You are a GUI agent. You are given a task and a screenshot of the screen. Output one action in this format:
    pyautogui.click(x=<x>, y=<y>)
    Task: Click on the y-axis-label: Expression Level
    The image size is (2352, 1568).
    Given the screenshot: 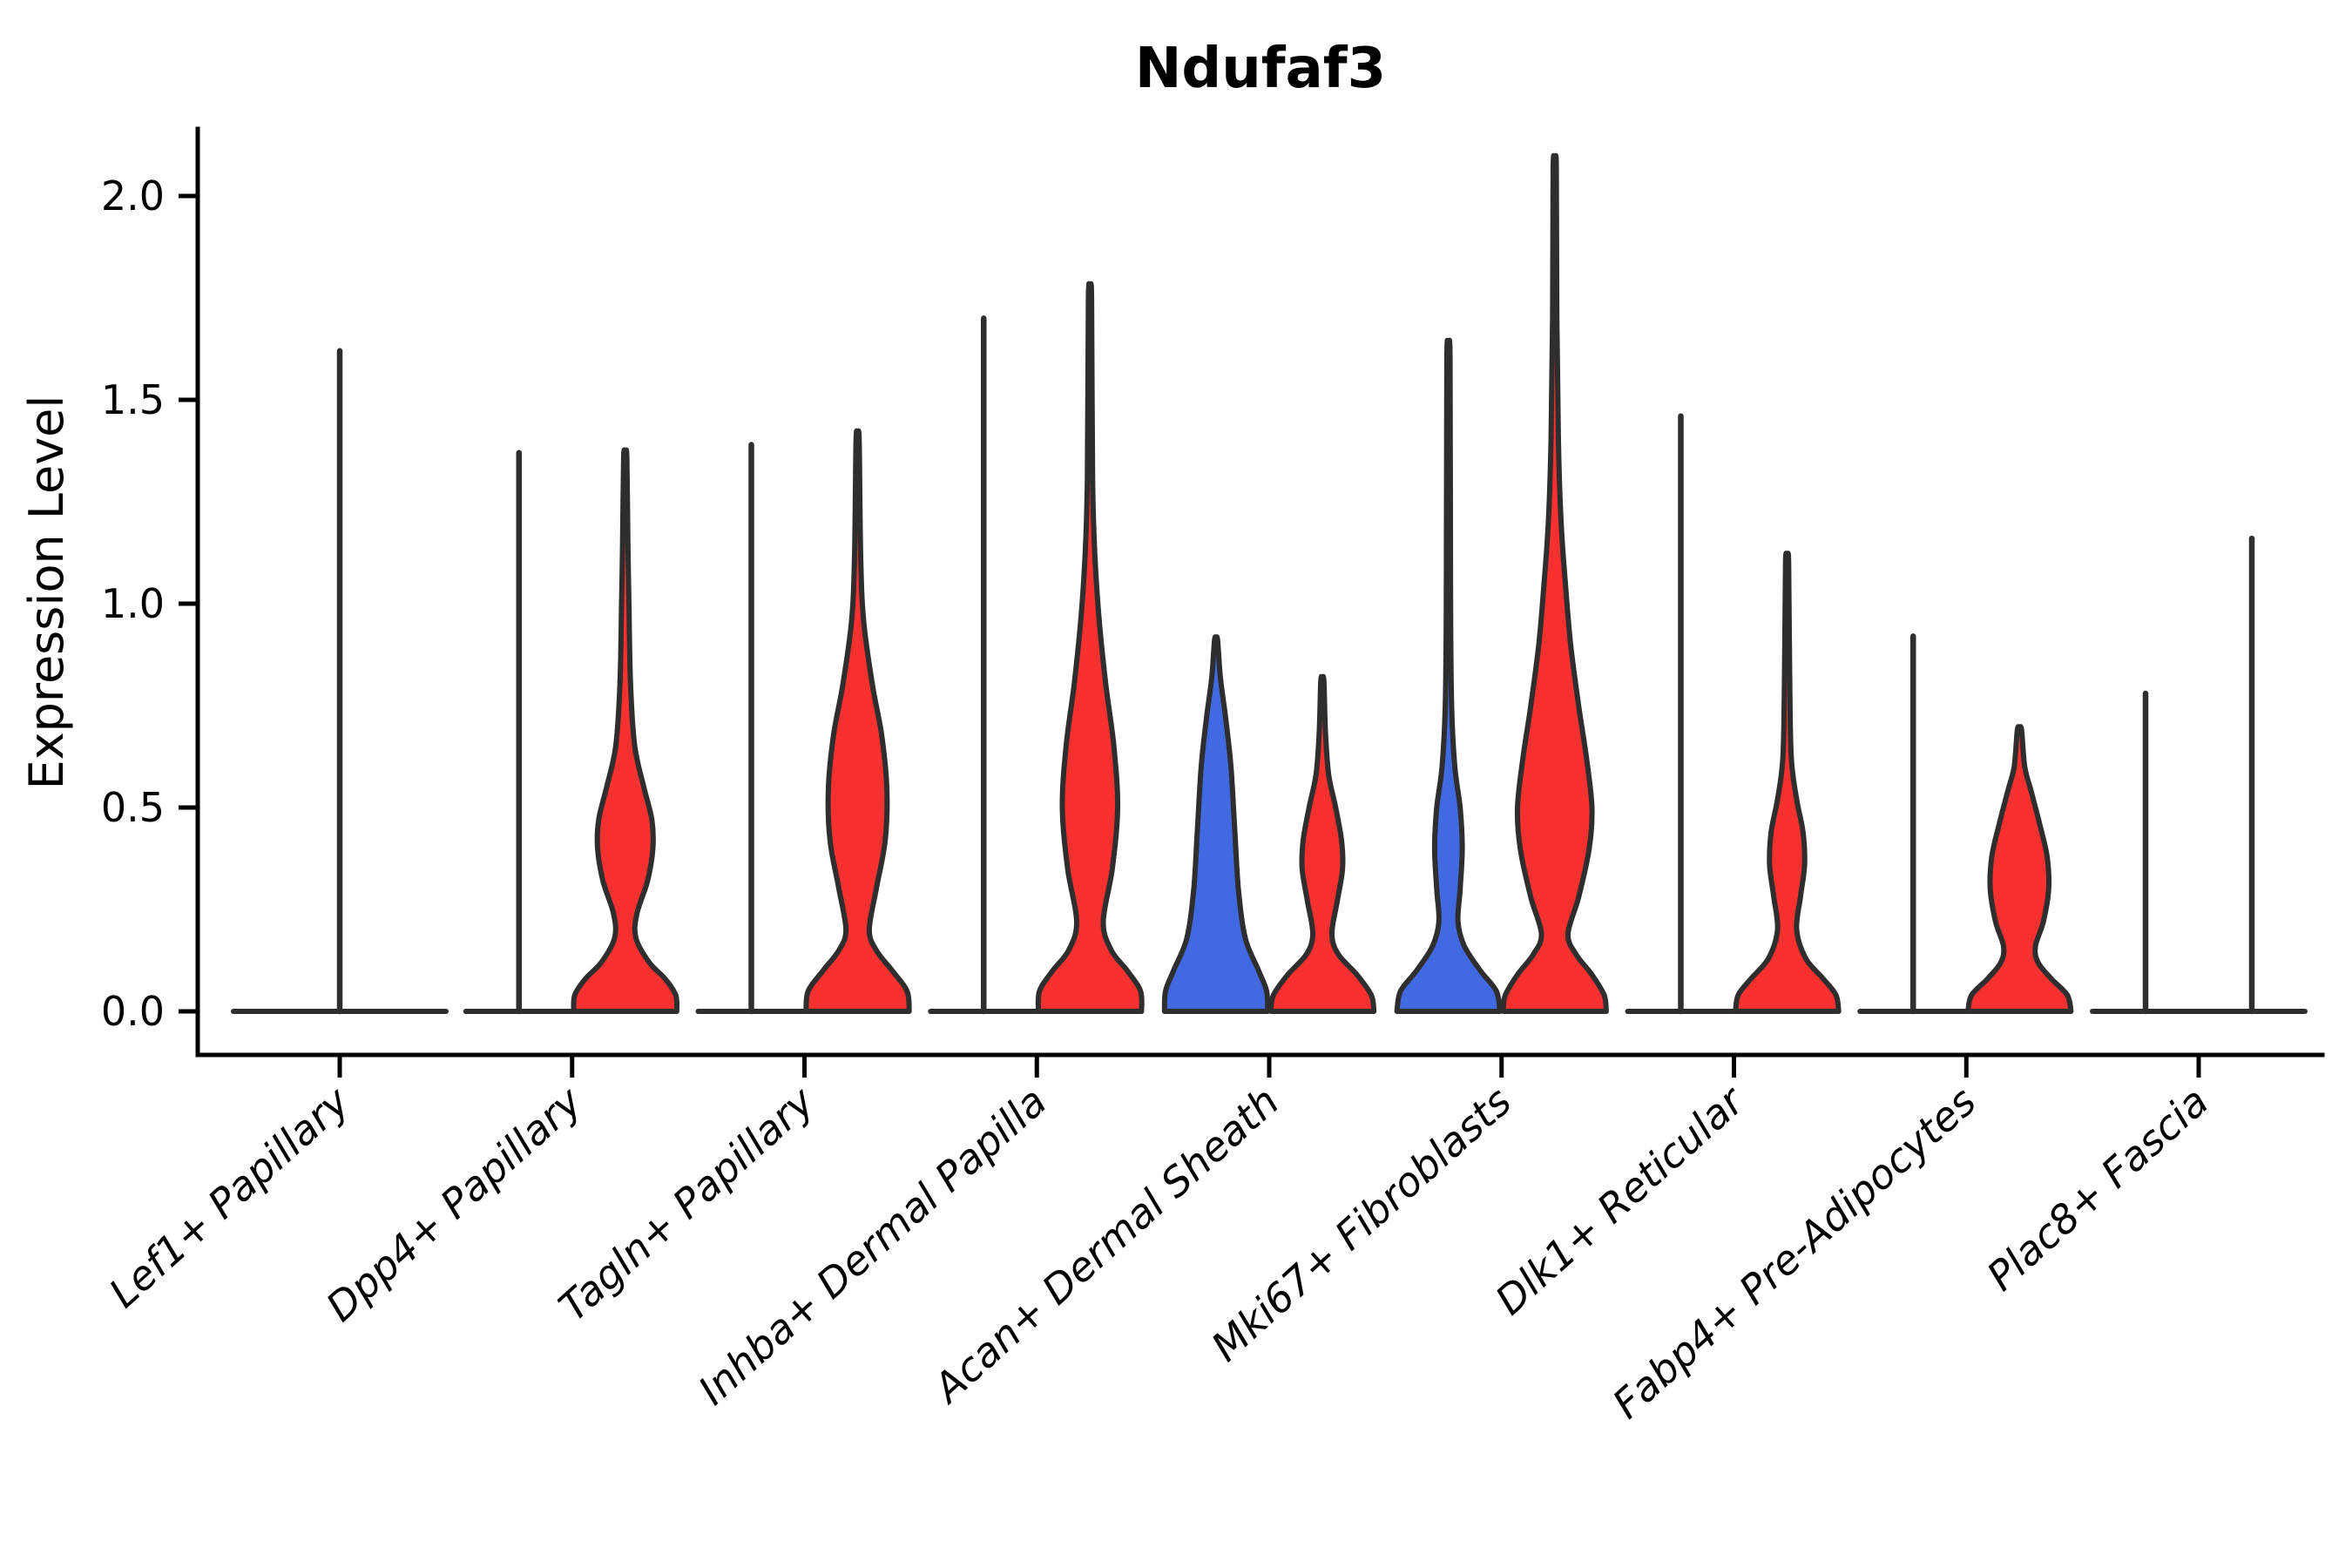 What is the action you would take?
    pyautogui.click(x=46, y=592)
    